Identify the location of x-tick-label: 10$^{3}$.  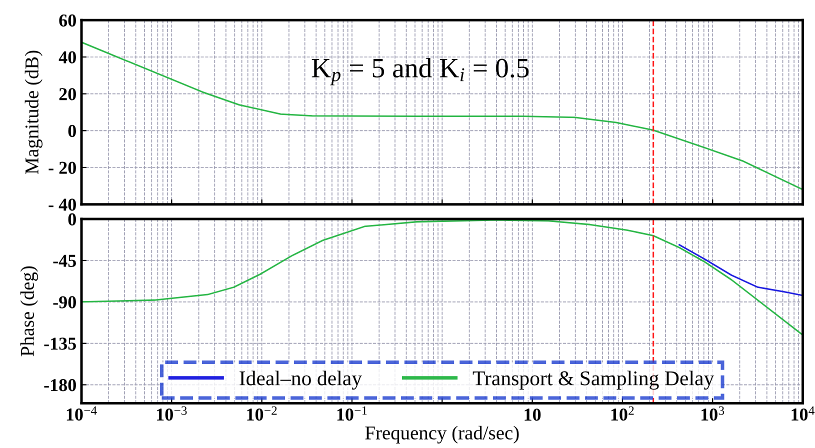
(713, 413).